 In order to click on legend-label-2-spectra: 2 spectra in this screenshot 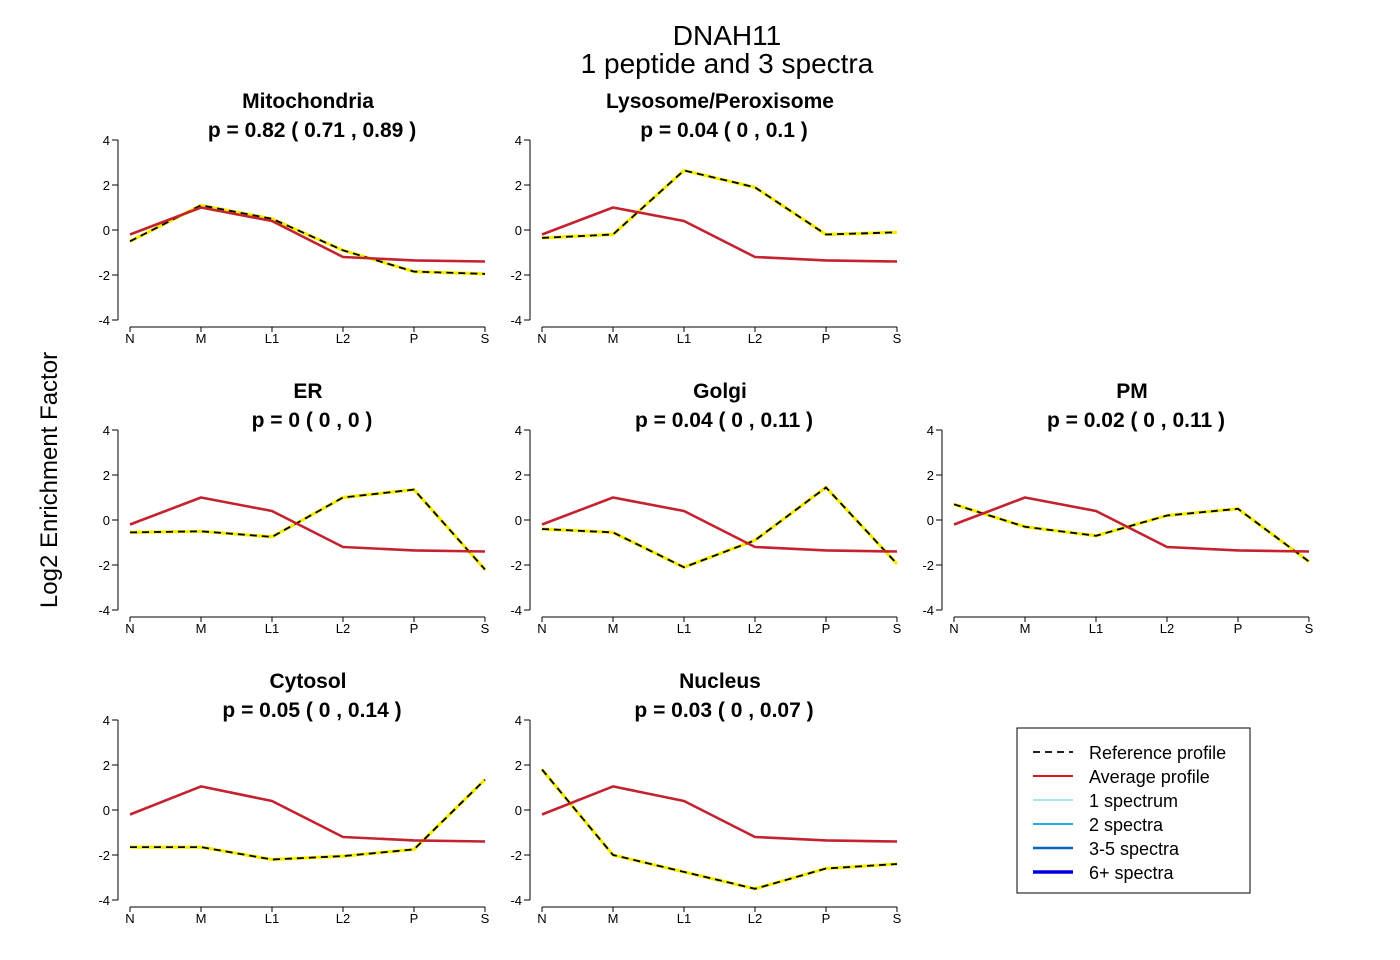, I will do `click(1126, 825)`.